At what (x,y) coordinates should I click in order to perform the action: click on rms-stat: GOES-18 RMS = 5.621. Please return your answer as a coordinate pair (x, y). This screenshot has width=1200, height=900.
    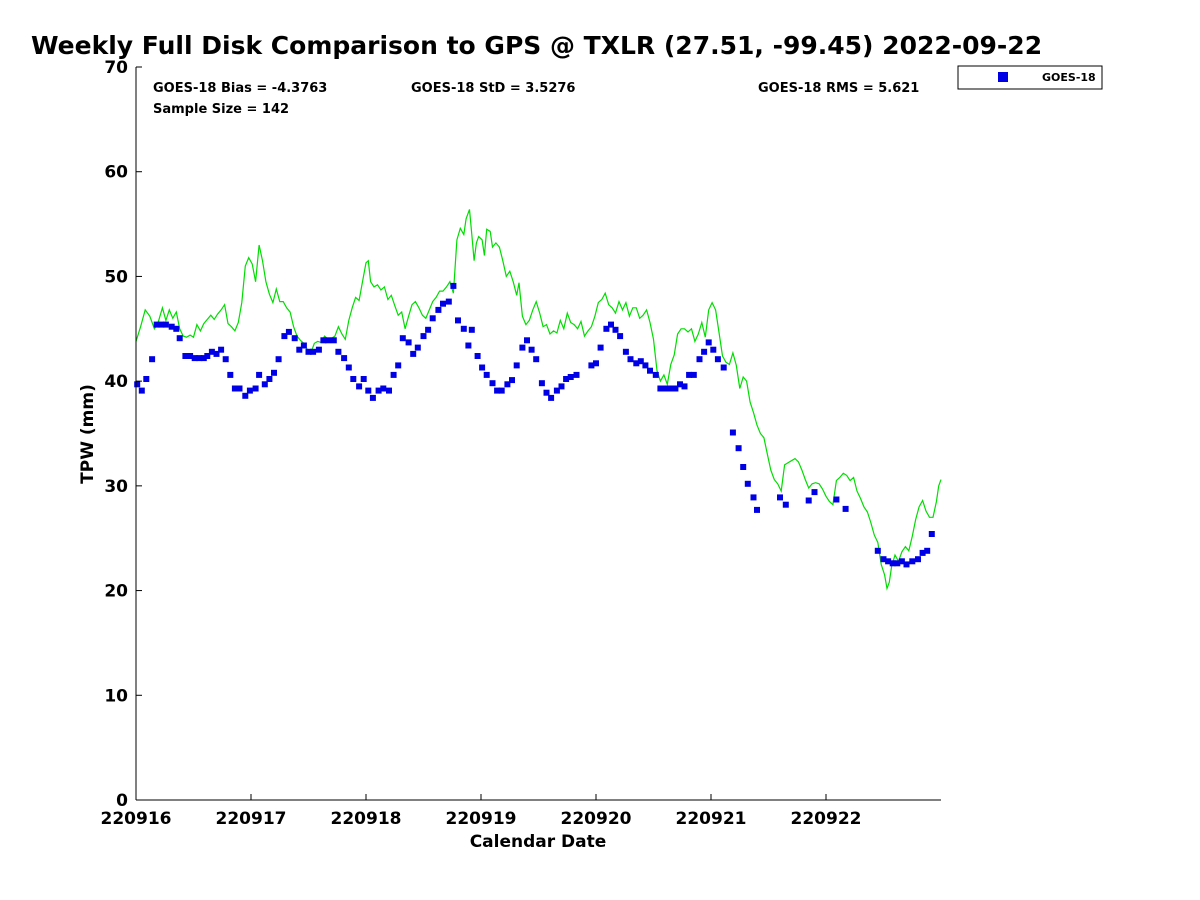
    Looking at the image, I should click on (838, 88).